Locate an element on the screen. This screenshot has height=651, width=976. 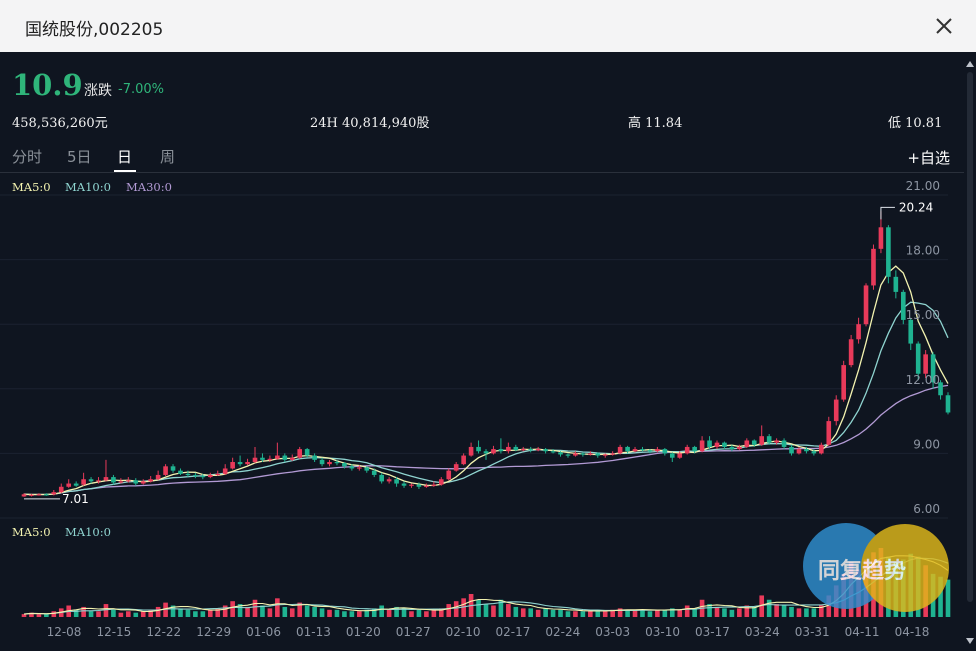
volume-ma10-legend: MA10:0 is located at coordinates (88, 532).